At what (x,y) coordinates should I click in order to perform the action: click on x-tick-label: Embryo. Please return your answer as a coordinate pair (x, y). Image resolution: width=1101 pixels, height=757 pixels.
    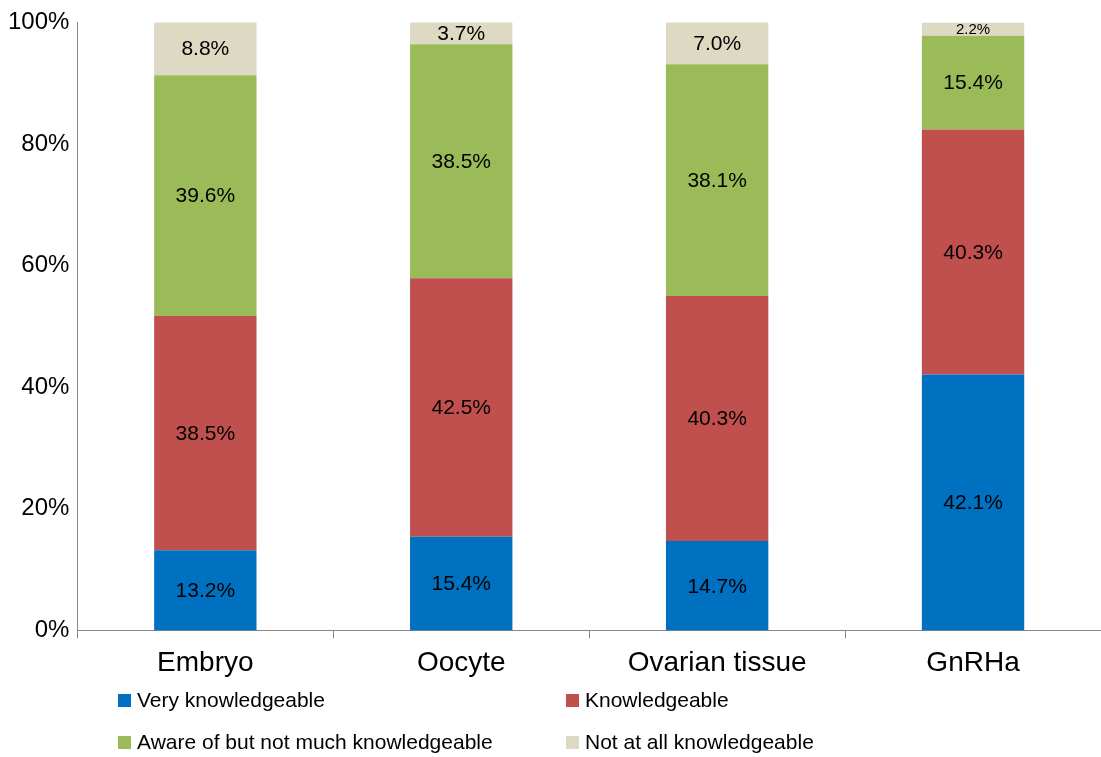
    Looking at the image, I should click on (205, 661).